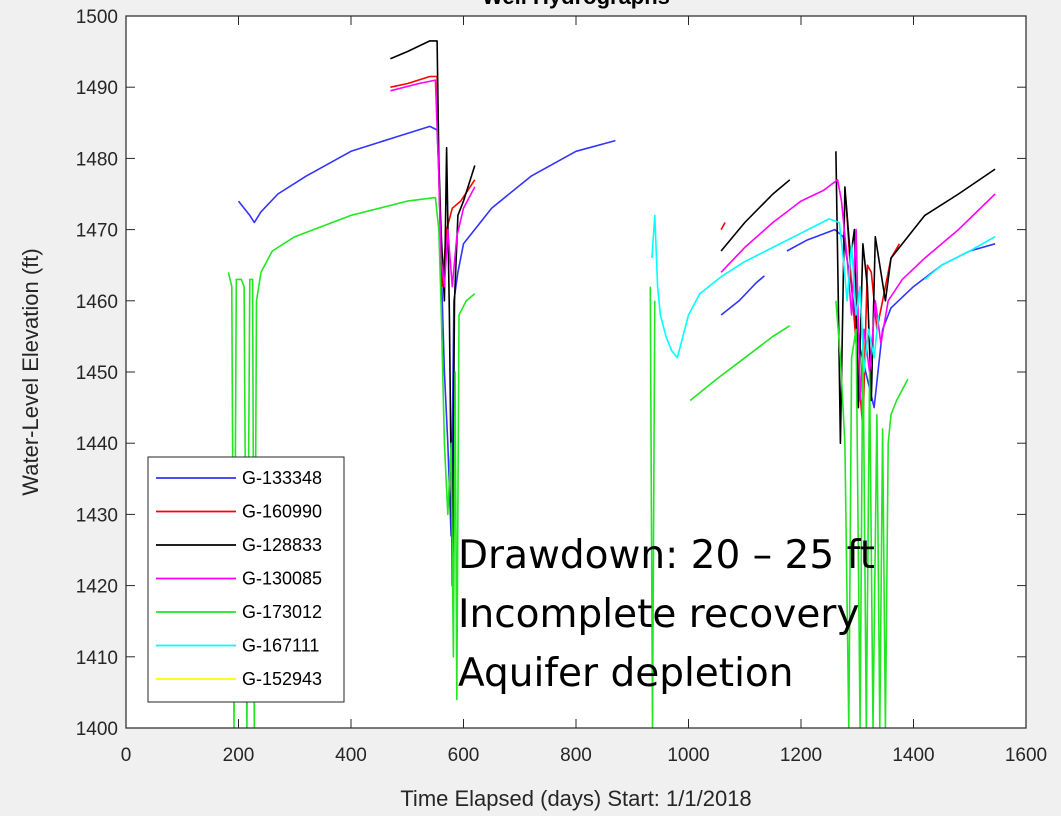 This screenshot has width=1061, height=816. I want to click on y-tick-label: 1440, so click(97, 444).